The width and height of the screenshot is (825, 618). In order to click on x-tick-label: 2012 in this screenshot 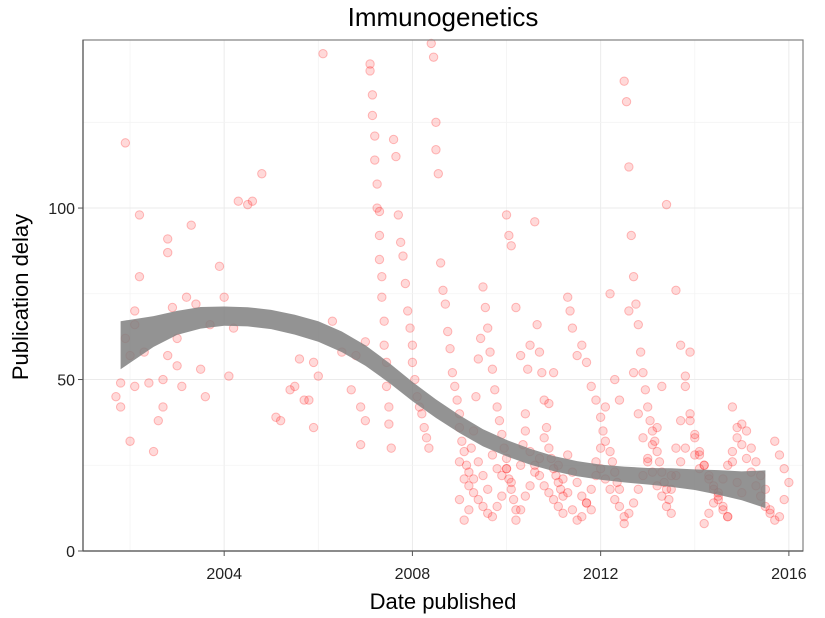, I will do `click(601, 574)`.